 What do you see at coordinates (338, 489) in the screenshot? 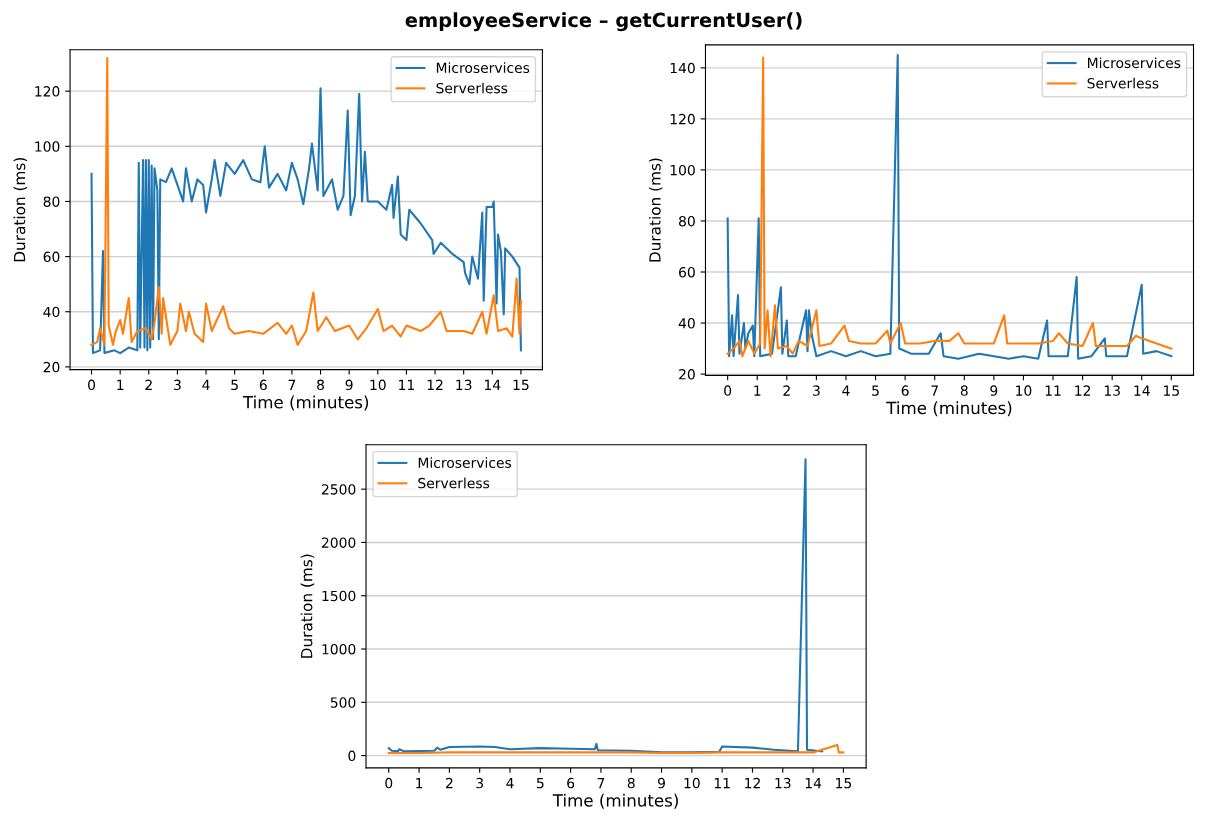
I see `y-tick-label: 2500` at bounding box center [338, 489].